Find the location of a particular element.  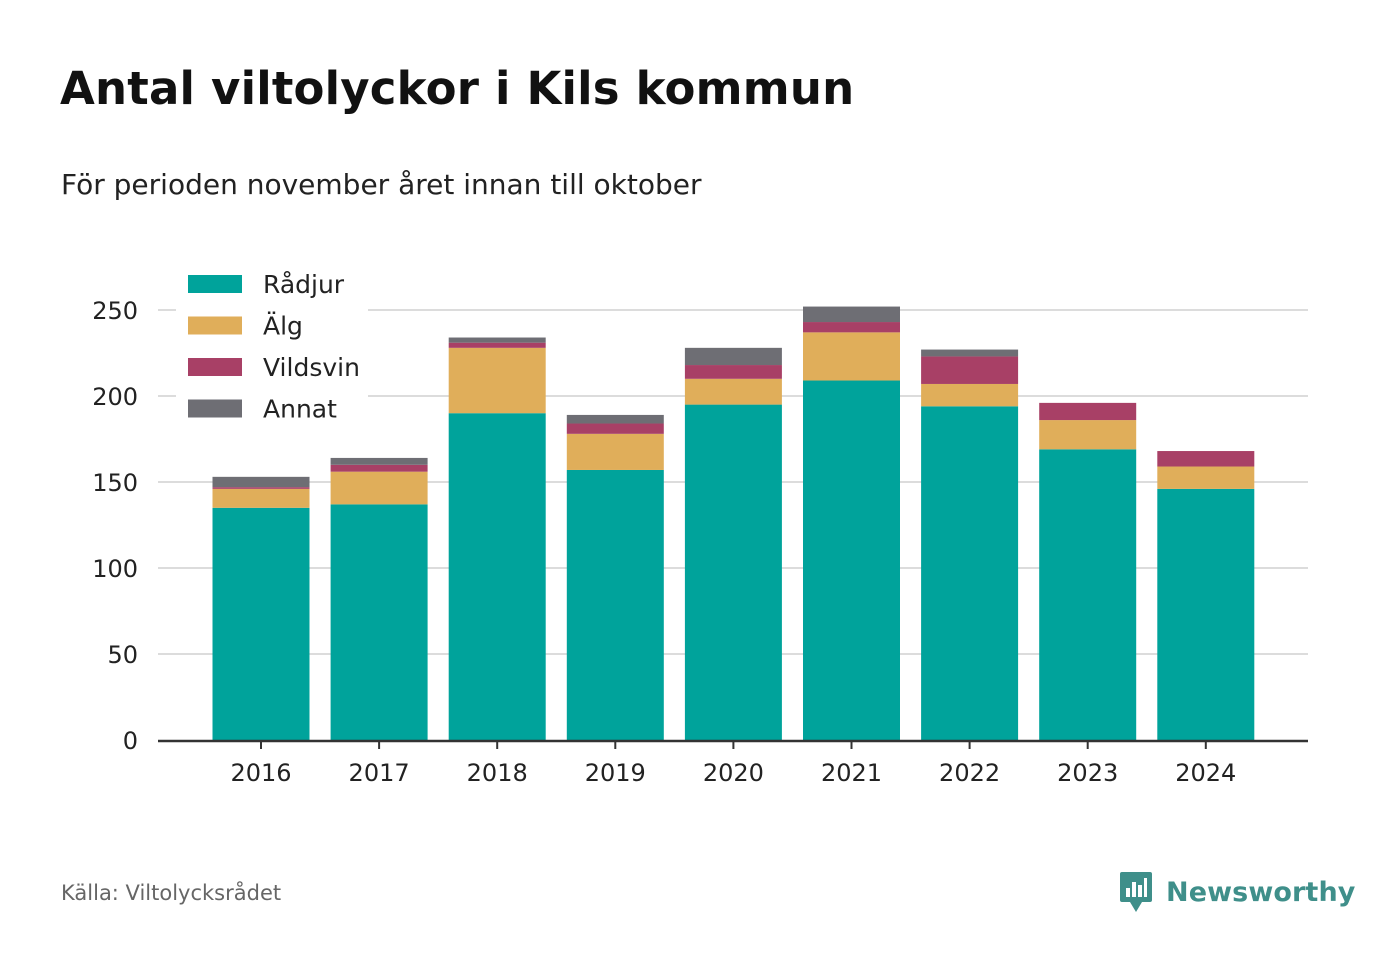

legend-label: Älg is located at coordinates (283, 326).